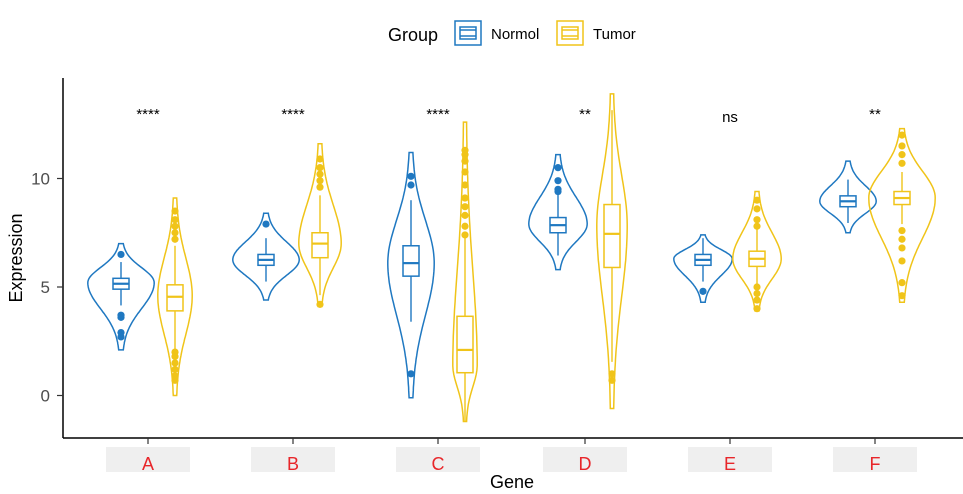 Image resolution: width=963 pixels, height=494 pixels. I want to click on legend: Group Normol Tumor, so click(512, 33).